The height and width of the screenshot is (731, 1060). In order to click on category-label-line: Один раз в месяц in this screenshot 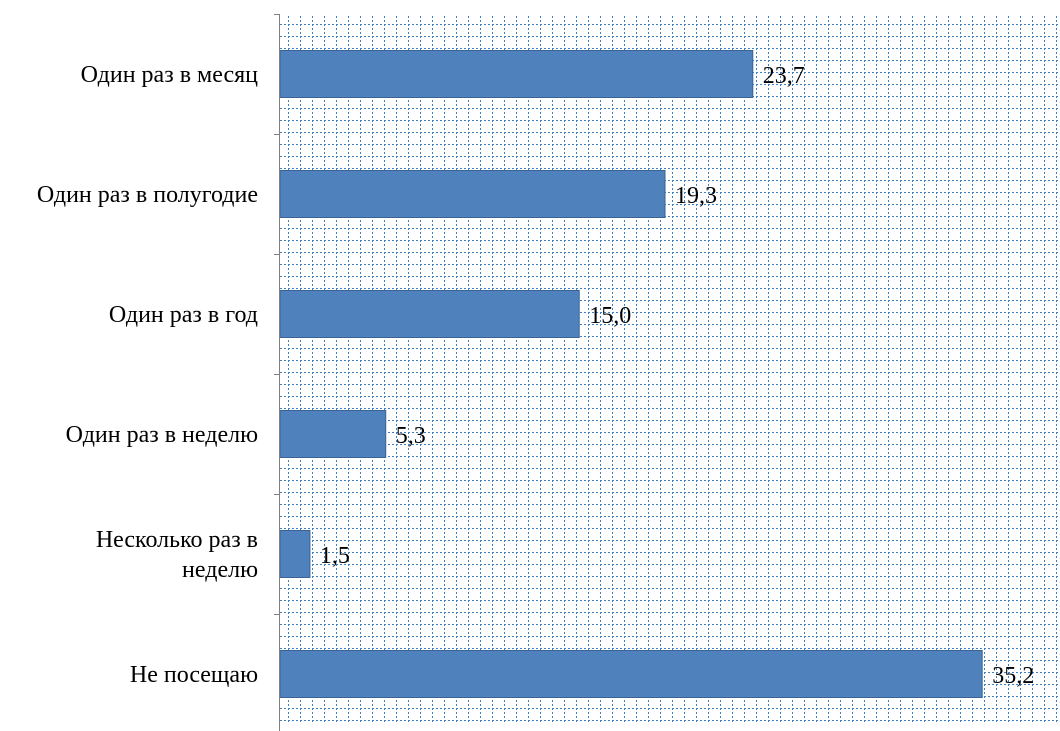, I will do `click(170, 75)`.